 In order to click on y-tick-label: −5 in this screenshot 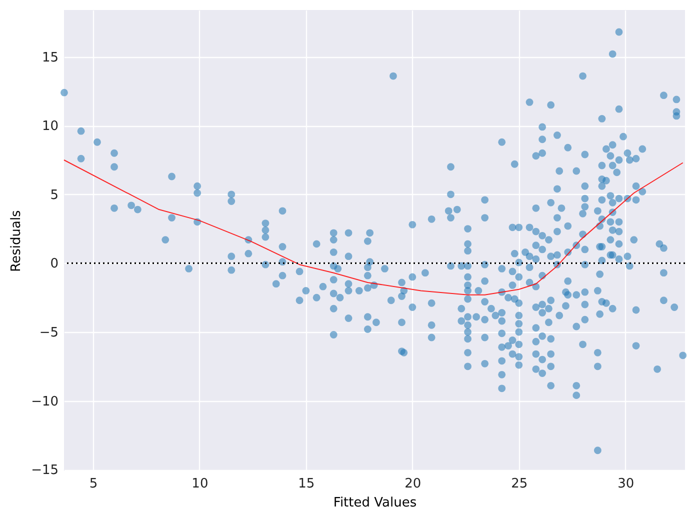, I will do `click(48, 333)`.